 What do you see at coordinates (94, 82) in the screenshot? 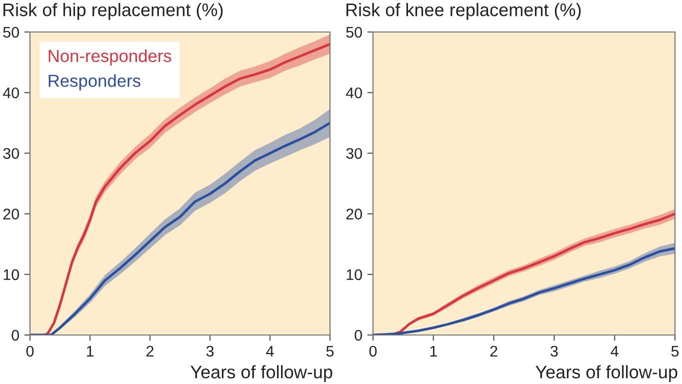
I see `text: Responders` at bounding box center [94, 82].